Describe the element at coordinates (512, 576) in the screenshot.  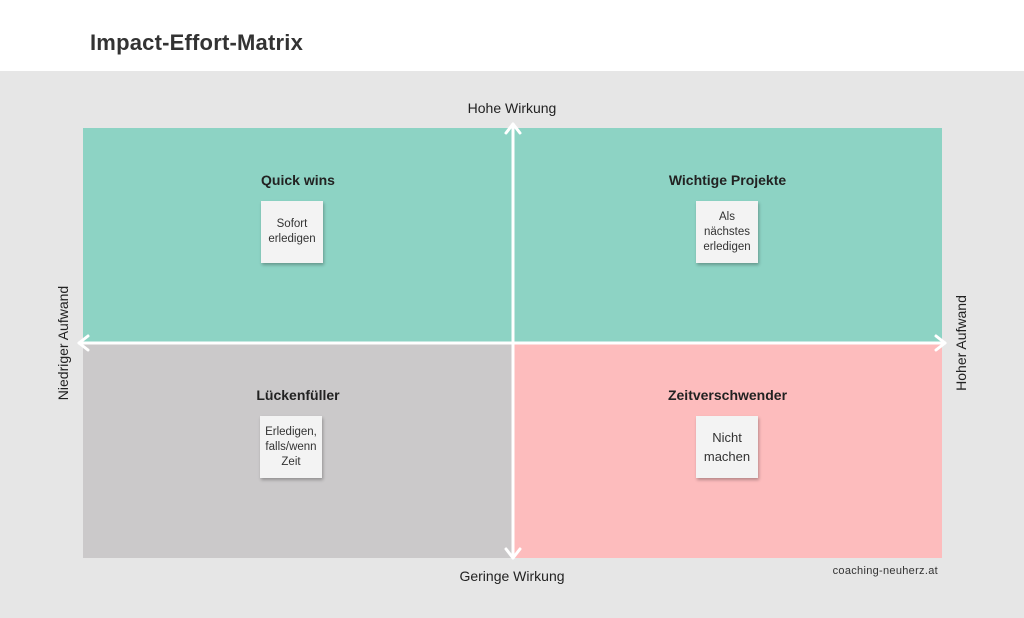
I see `axis-label-bottom: Geringe Wirkung` at that location.